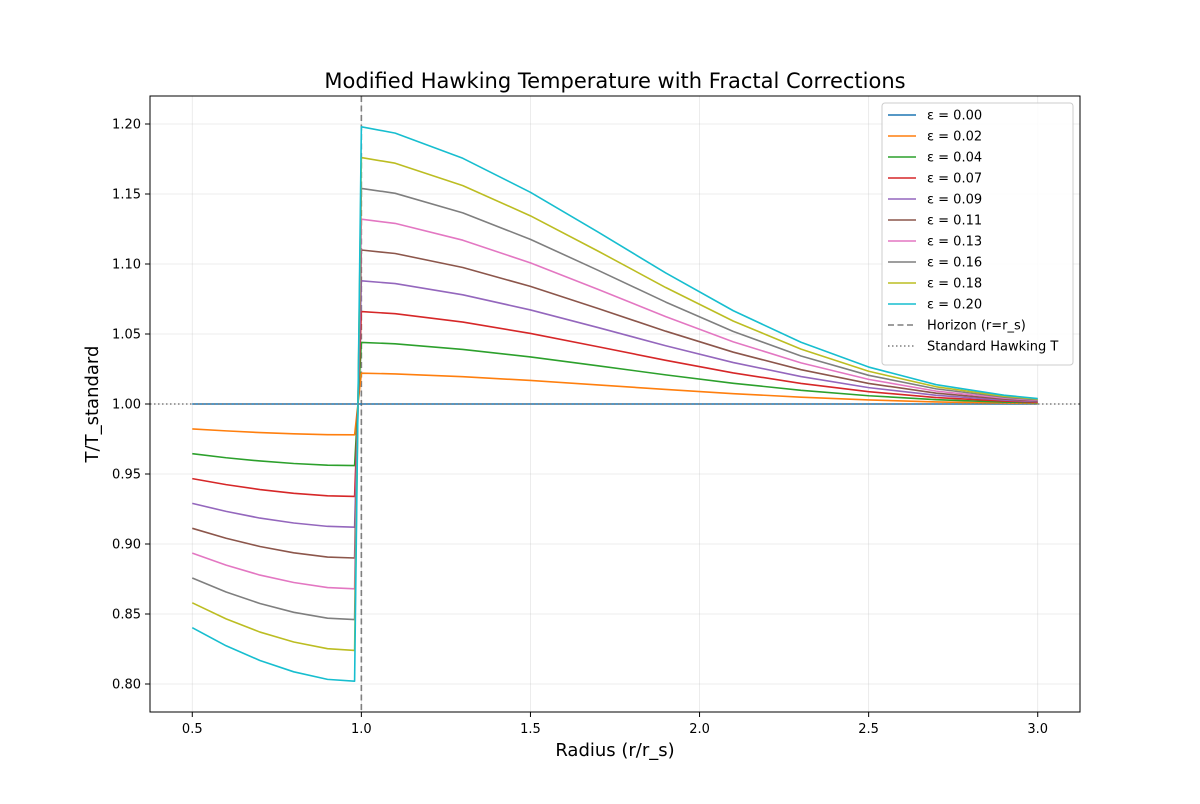 The width and height of the screenshot is (1200, 804). I want to click on y-tick-label: 1.20, so click(126, 125).